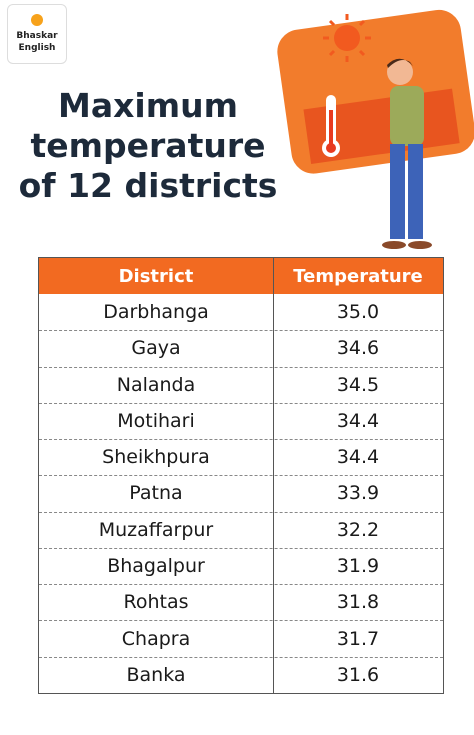  Describe the element at coordinates (358, 384) in the screenshot. I see `temperature-cell: 34.5` at that location.